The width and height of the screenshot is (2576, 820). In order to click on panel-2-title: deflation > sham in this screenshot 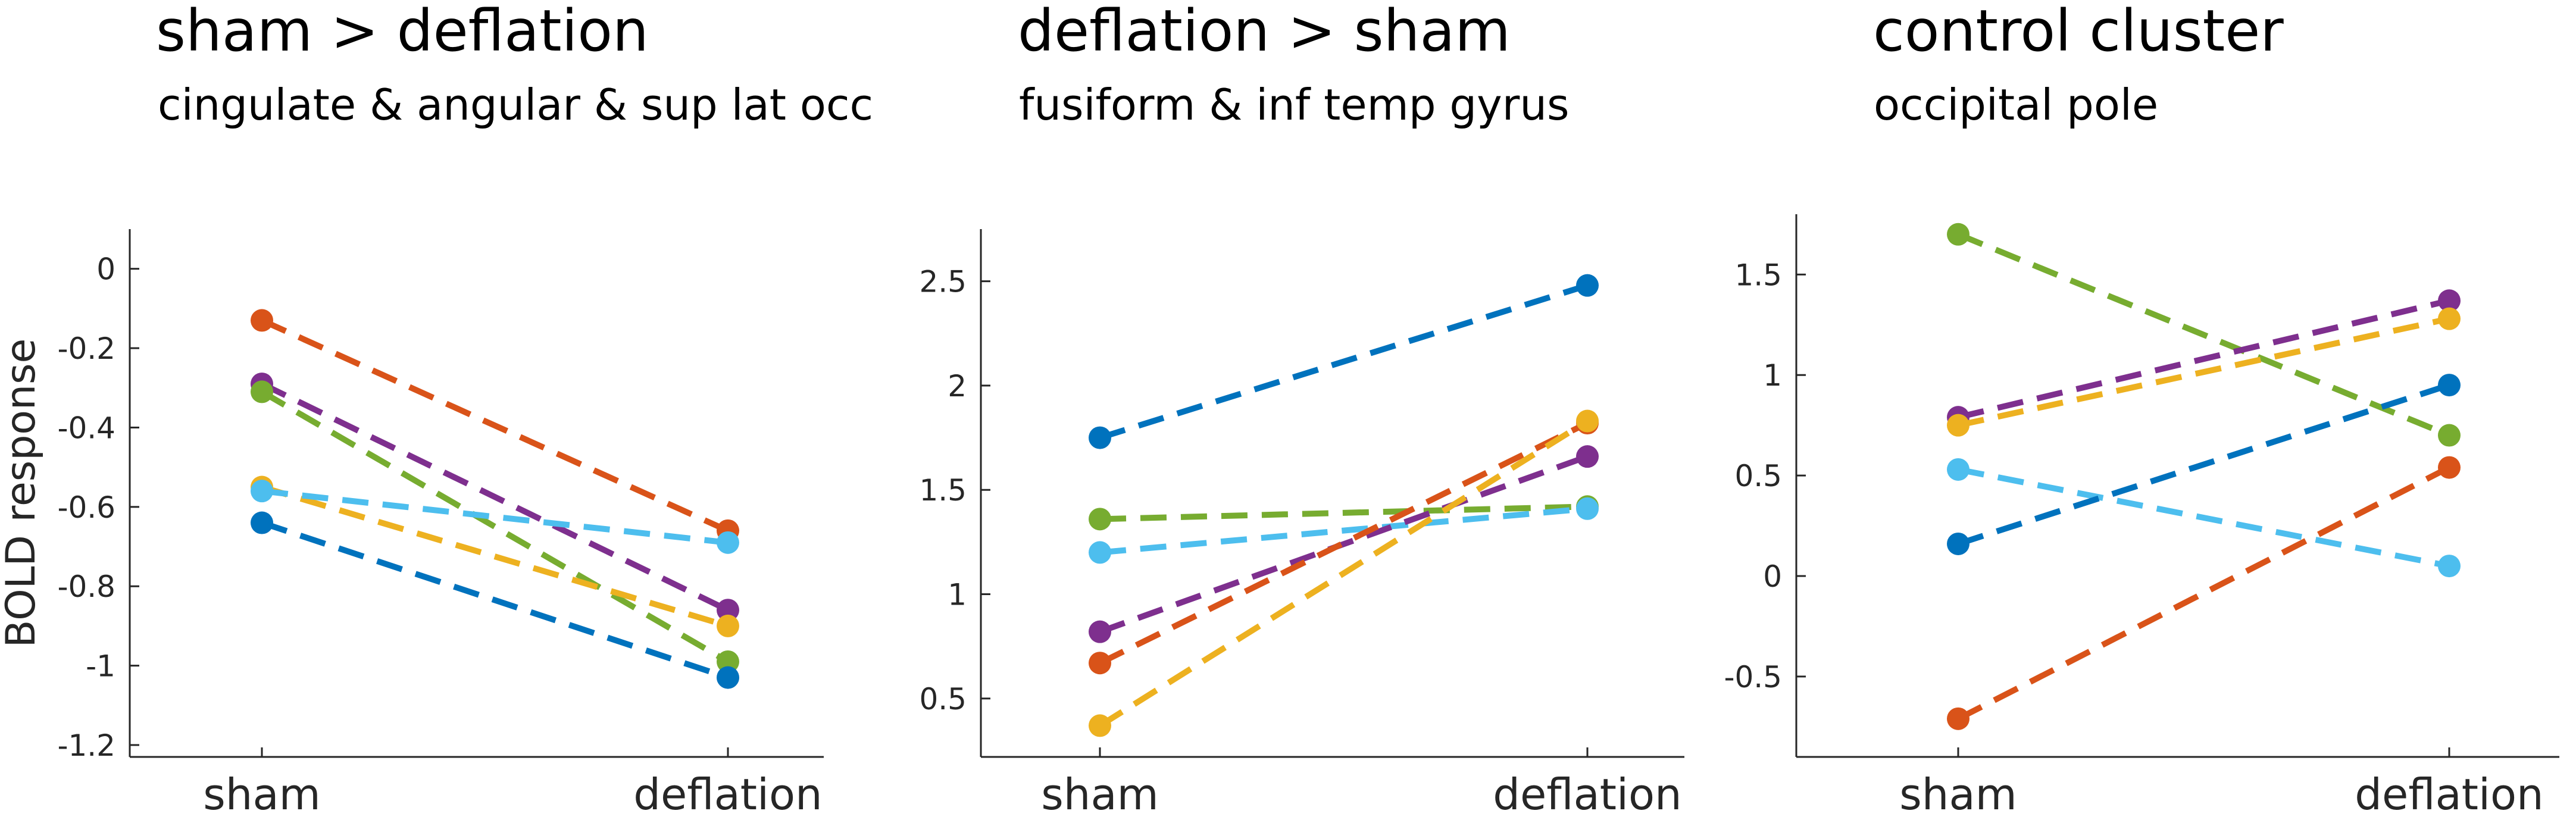, I will do `click(1264, 32)`.